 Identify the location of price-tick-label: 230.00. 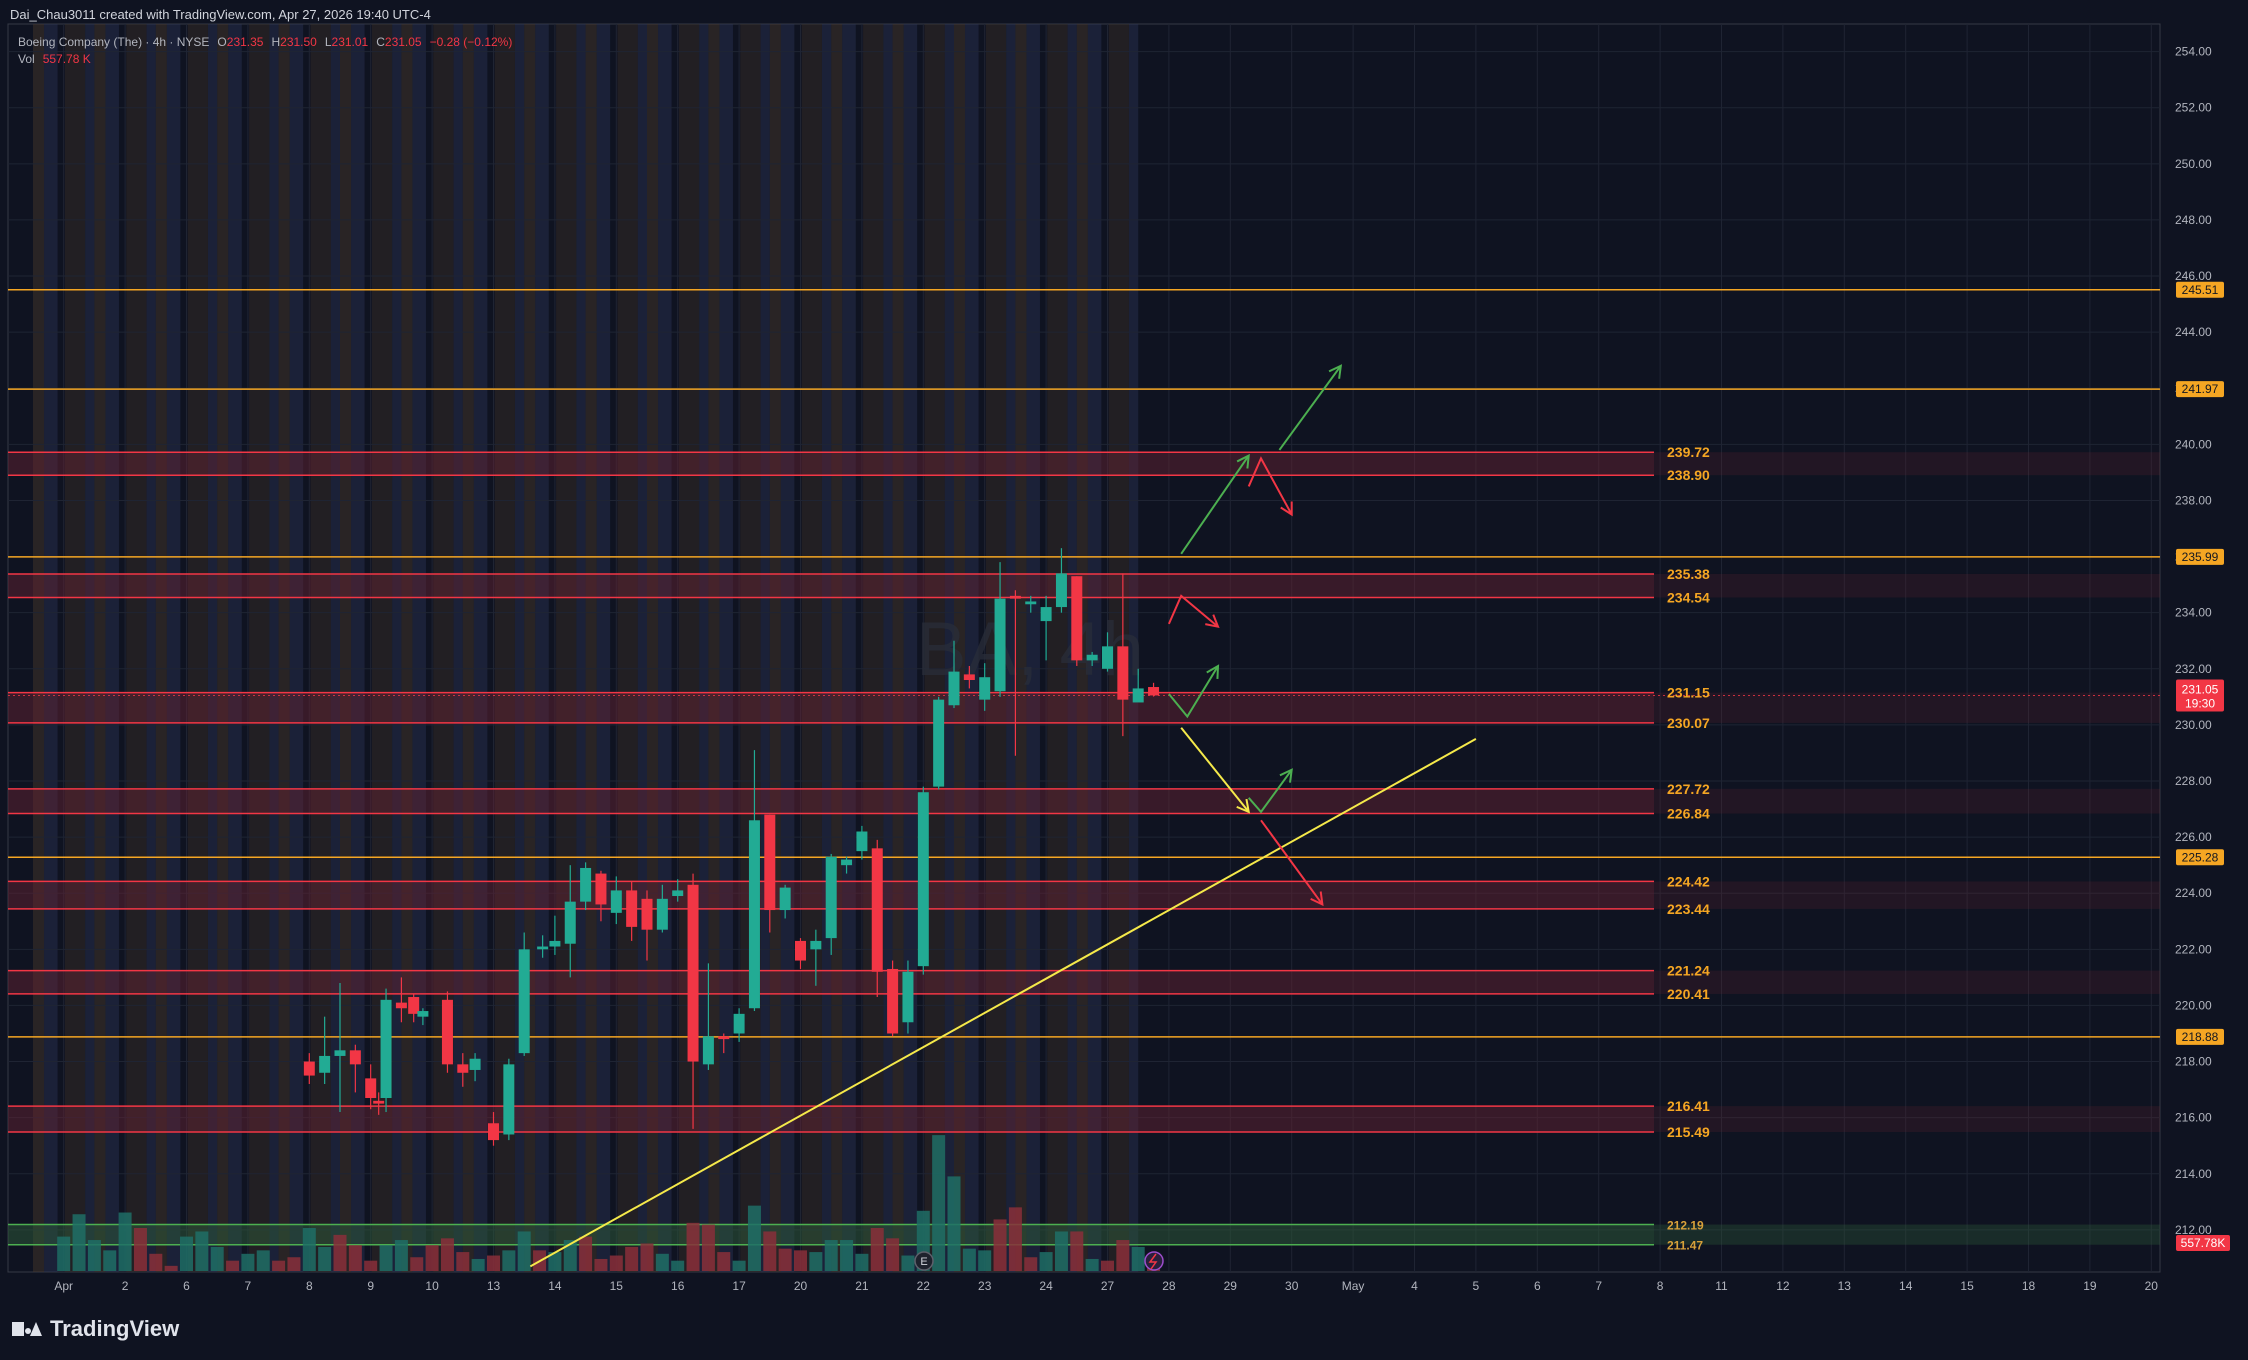
(2193, 725).